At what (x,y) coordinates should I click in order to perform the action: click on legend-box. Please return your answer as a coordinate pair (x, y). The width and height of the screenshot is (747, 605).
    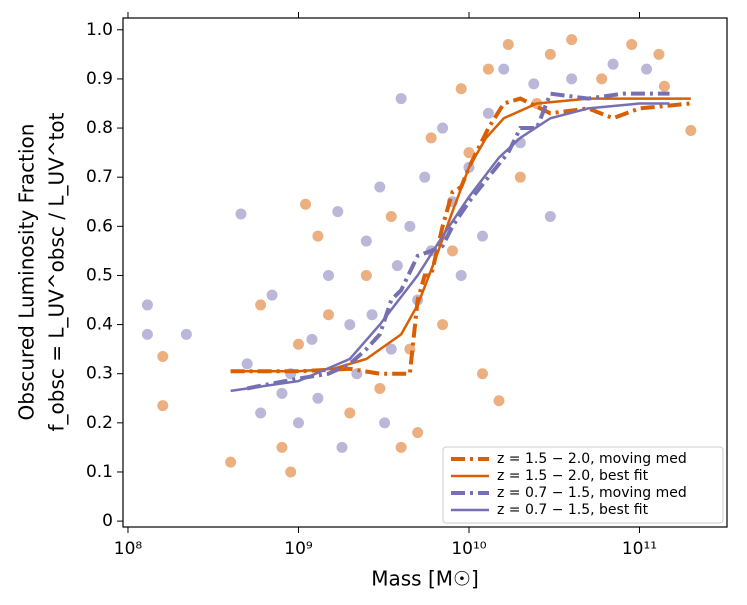
    Looking at the image, I should click on (583, 485).